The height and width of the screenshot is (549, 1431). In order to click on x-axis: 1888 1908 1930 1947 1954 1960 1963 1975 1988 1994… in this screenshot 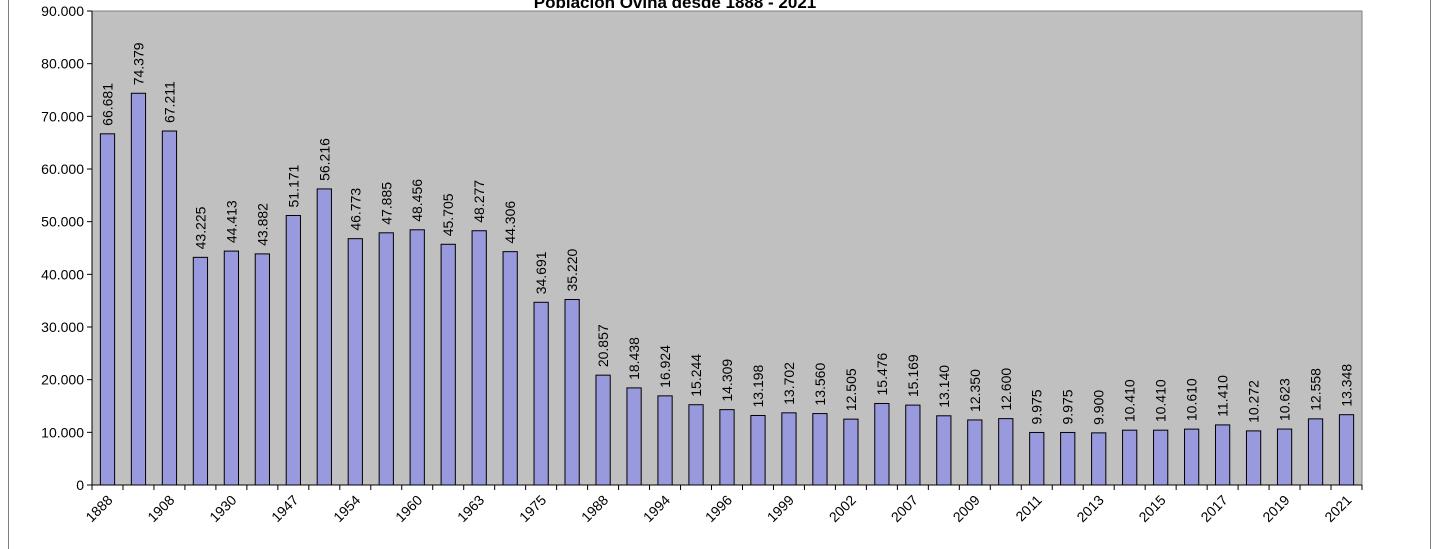, I will do `click(722, 504)`.